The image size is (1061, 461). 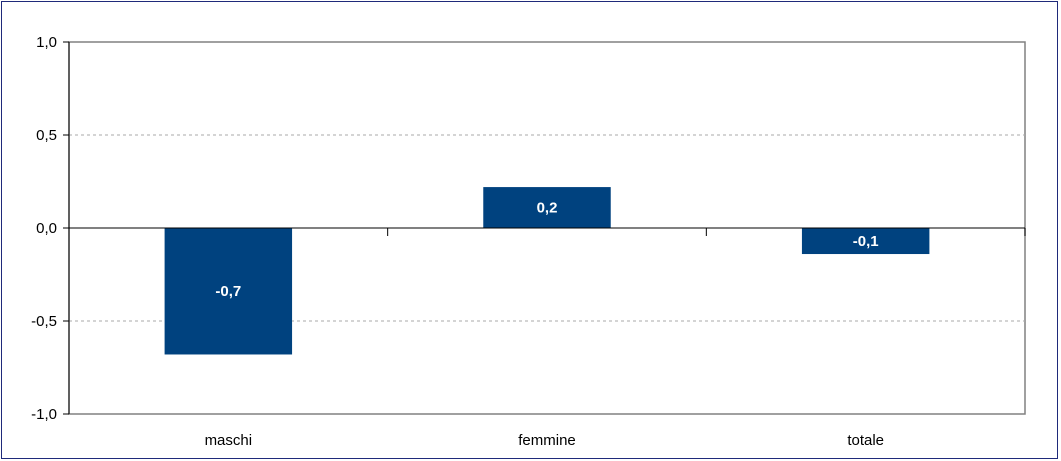 I want to click on y-tick-label: -1,0, so click(x=44, y=414).